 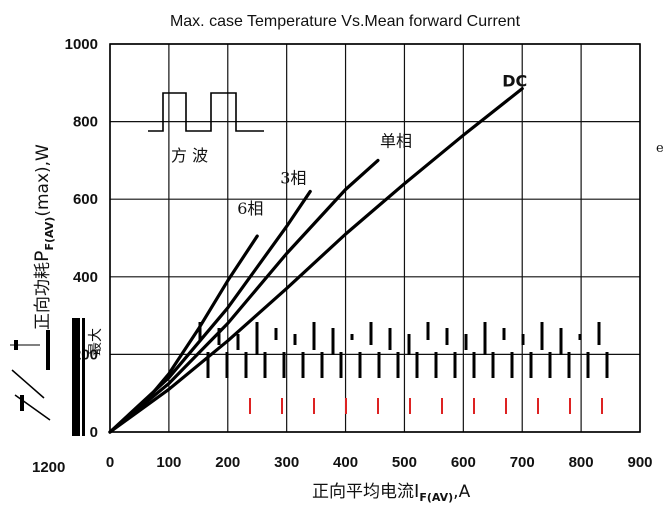 I want to click on x-axis-label-unit: ,A, so click(x=461, y=492).